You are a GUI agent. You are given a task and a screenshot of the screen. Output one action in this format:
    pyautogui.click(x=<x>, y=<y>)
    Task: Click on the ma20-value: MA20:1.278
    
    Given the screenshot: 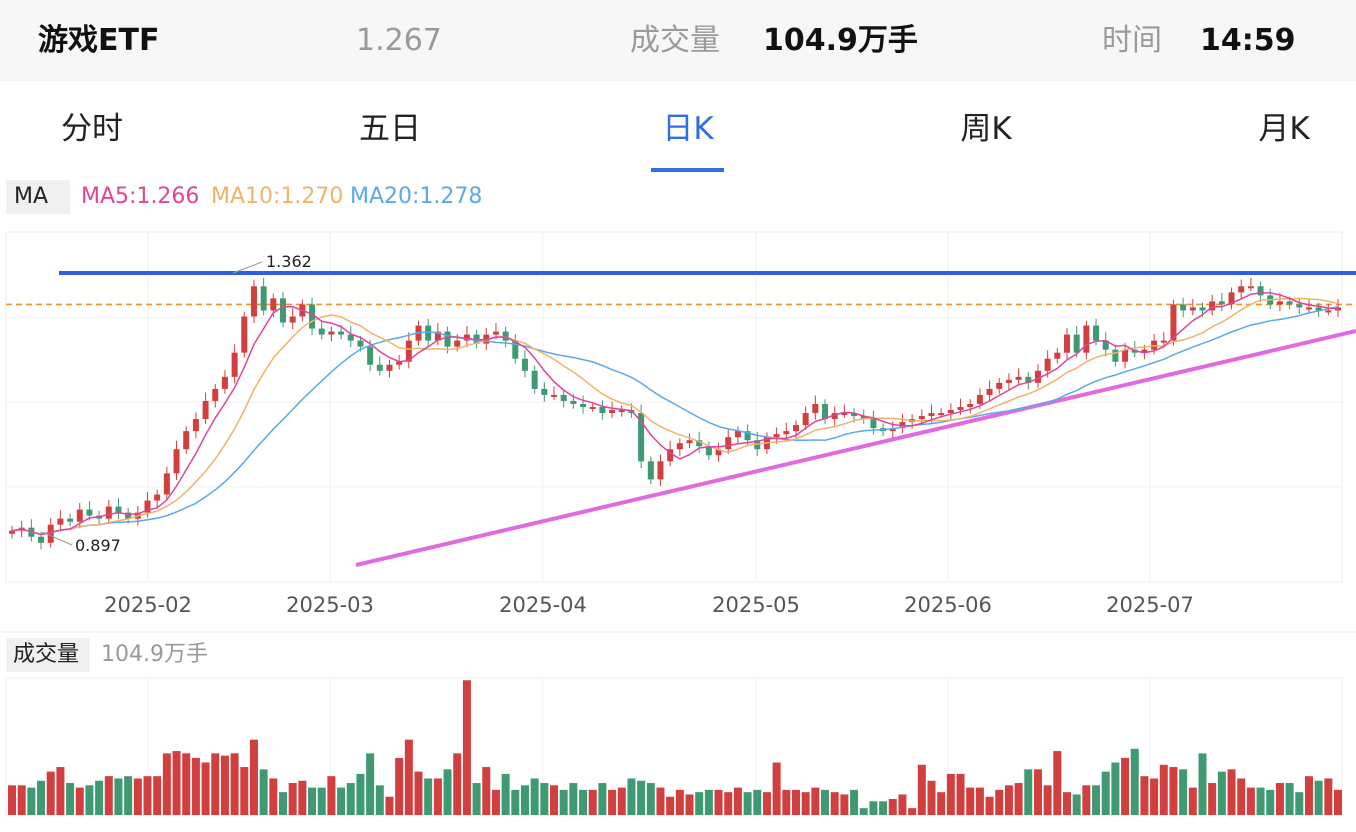 What is the action you would take?
    pyautogui.click(x=416, y=196)
    